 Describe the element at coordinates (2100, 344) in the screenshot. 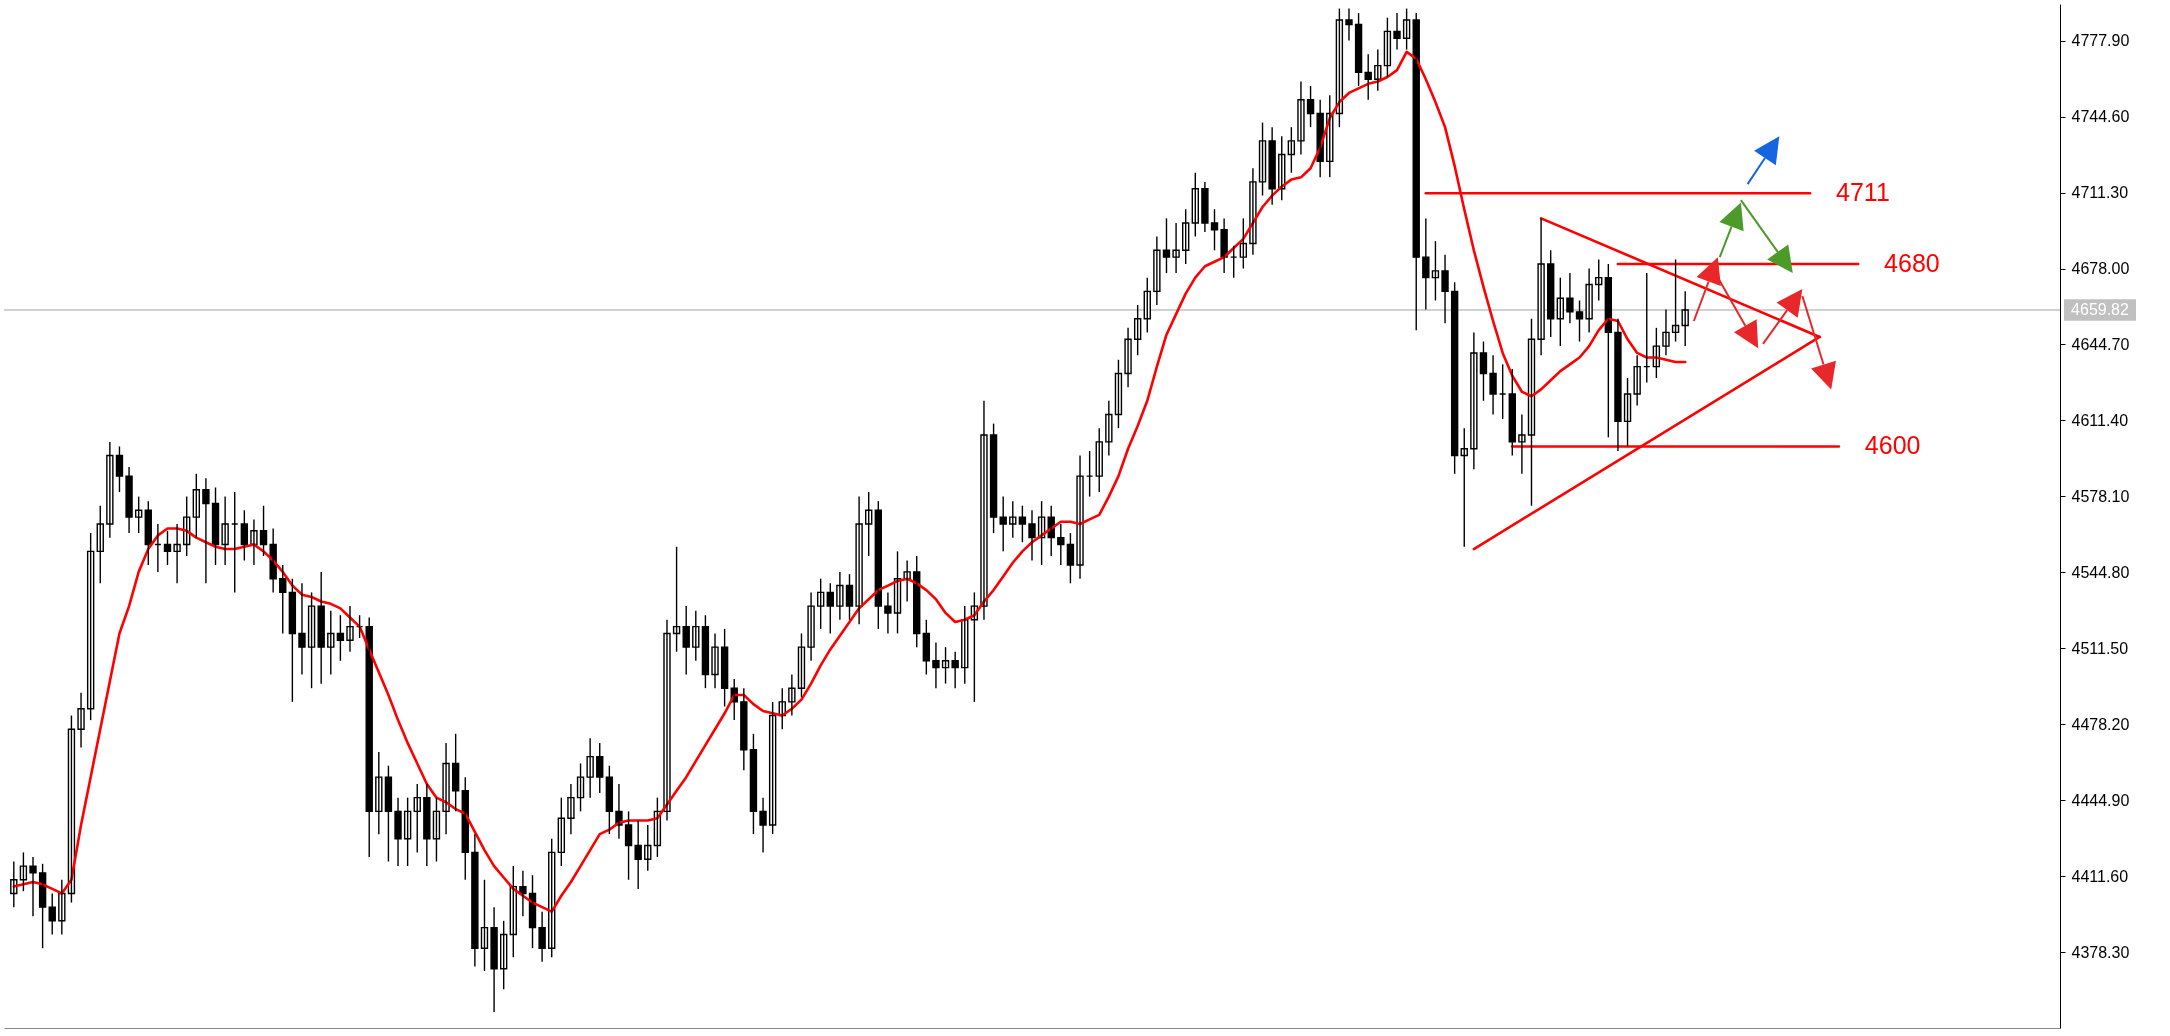

I see `y-tick-label: 4644.70` at that location.